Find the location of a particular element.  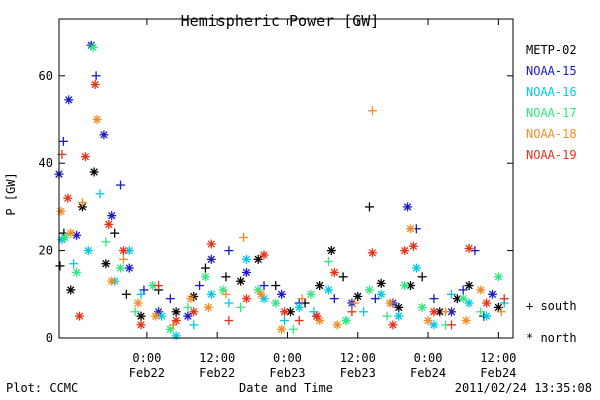

legend-entry: METP-02 is located at coordinates (551, 50).